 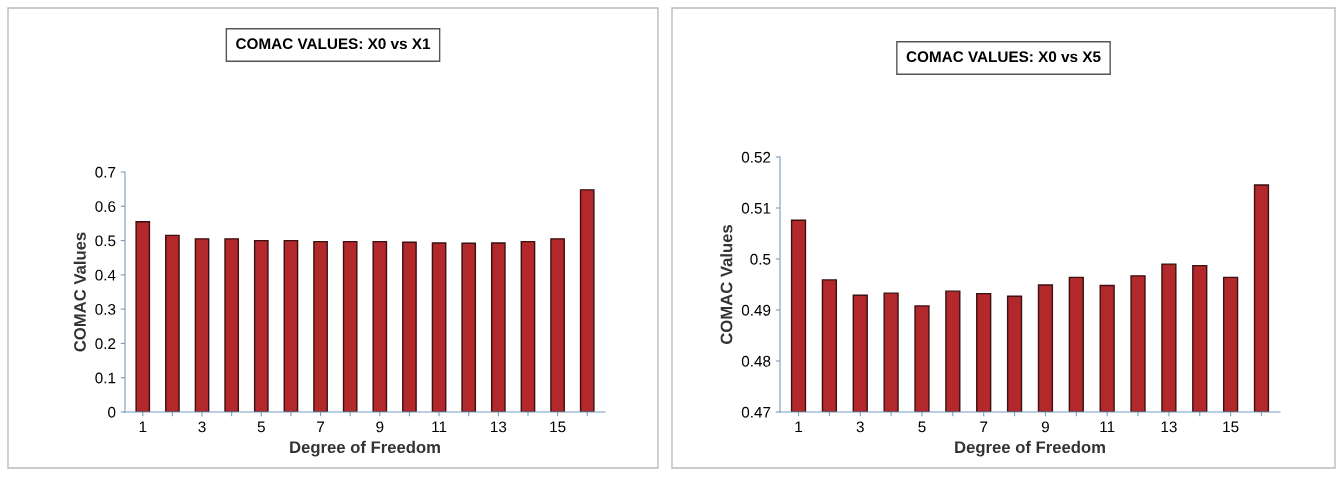 What do you see at coordinates (756, 310) in the screenshot?
I see `y-tick-label: 0.49` at bounding box center [756, 310].